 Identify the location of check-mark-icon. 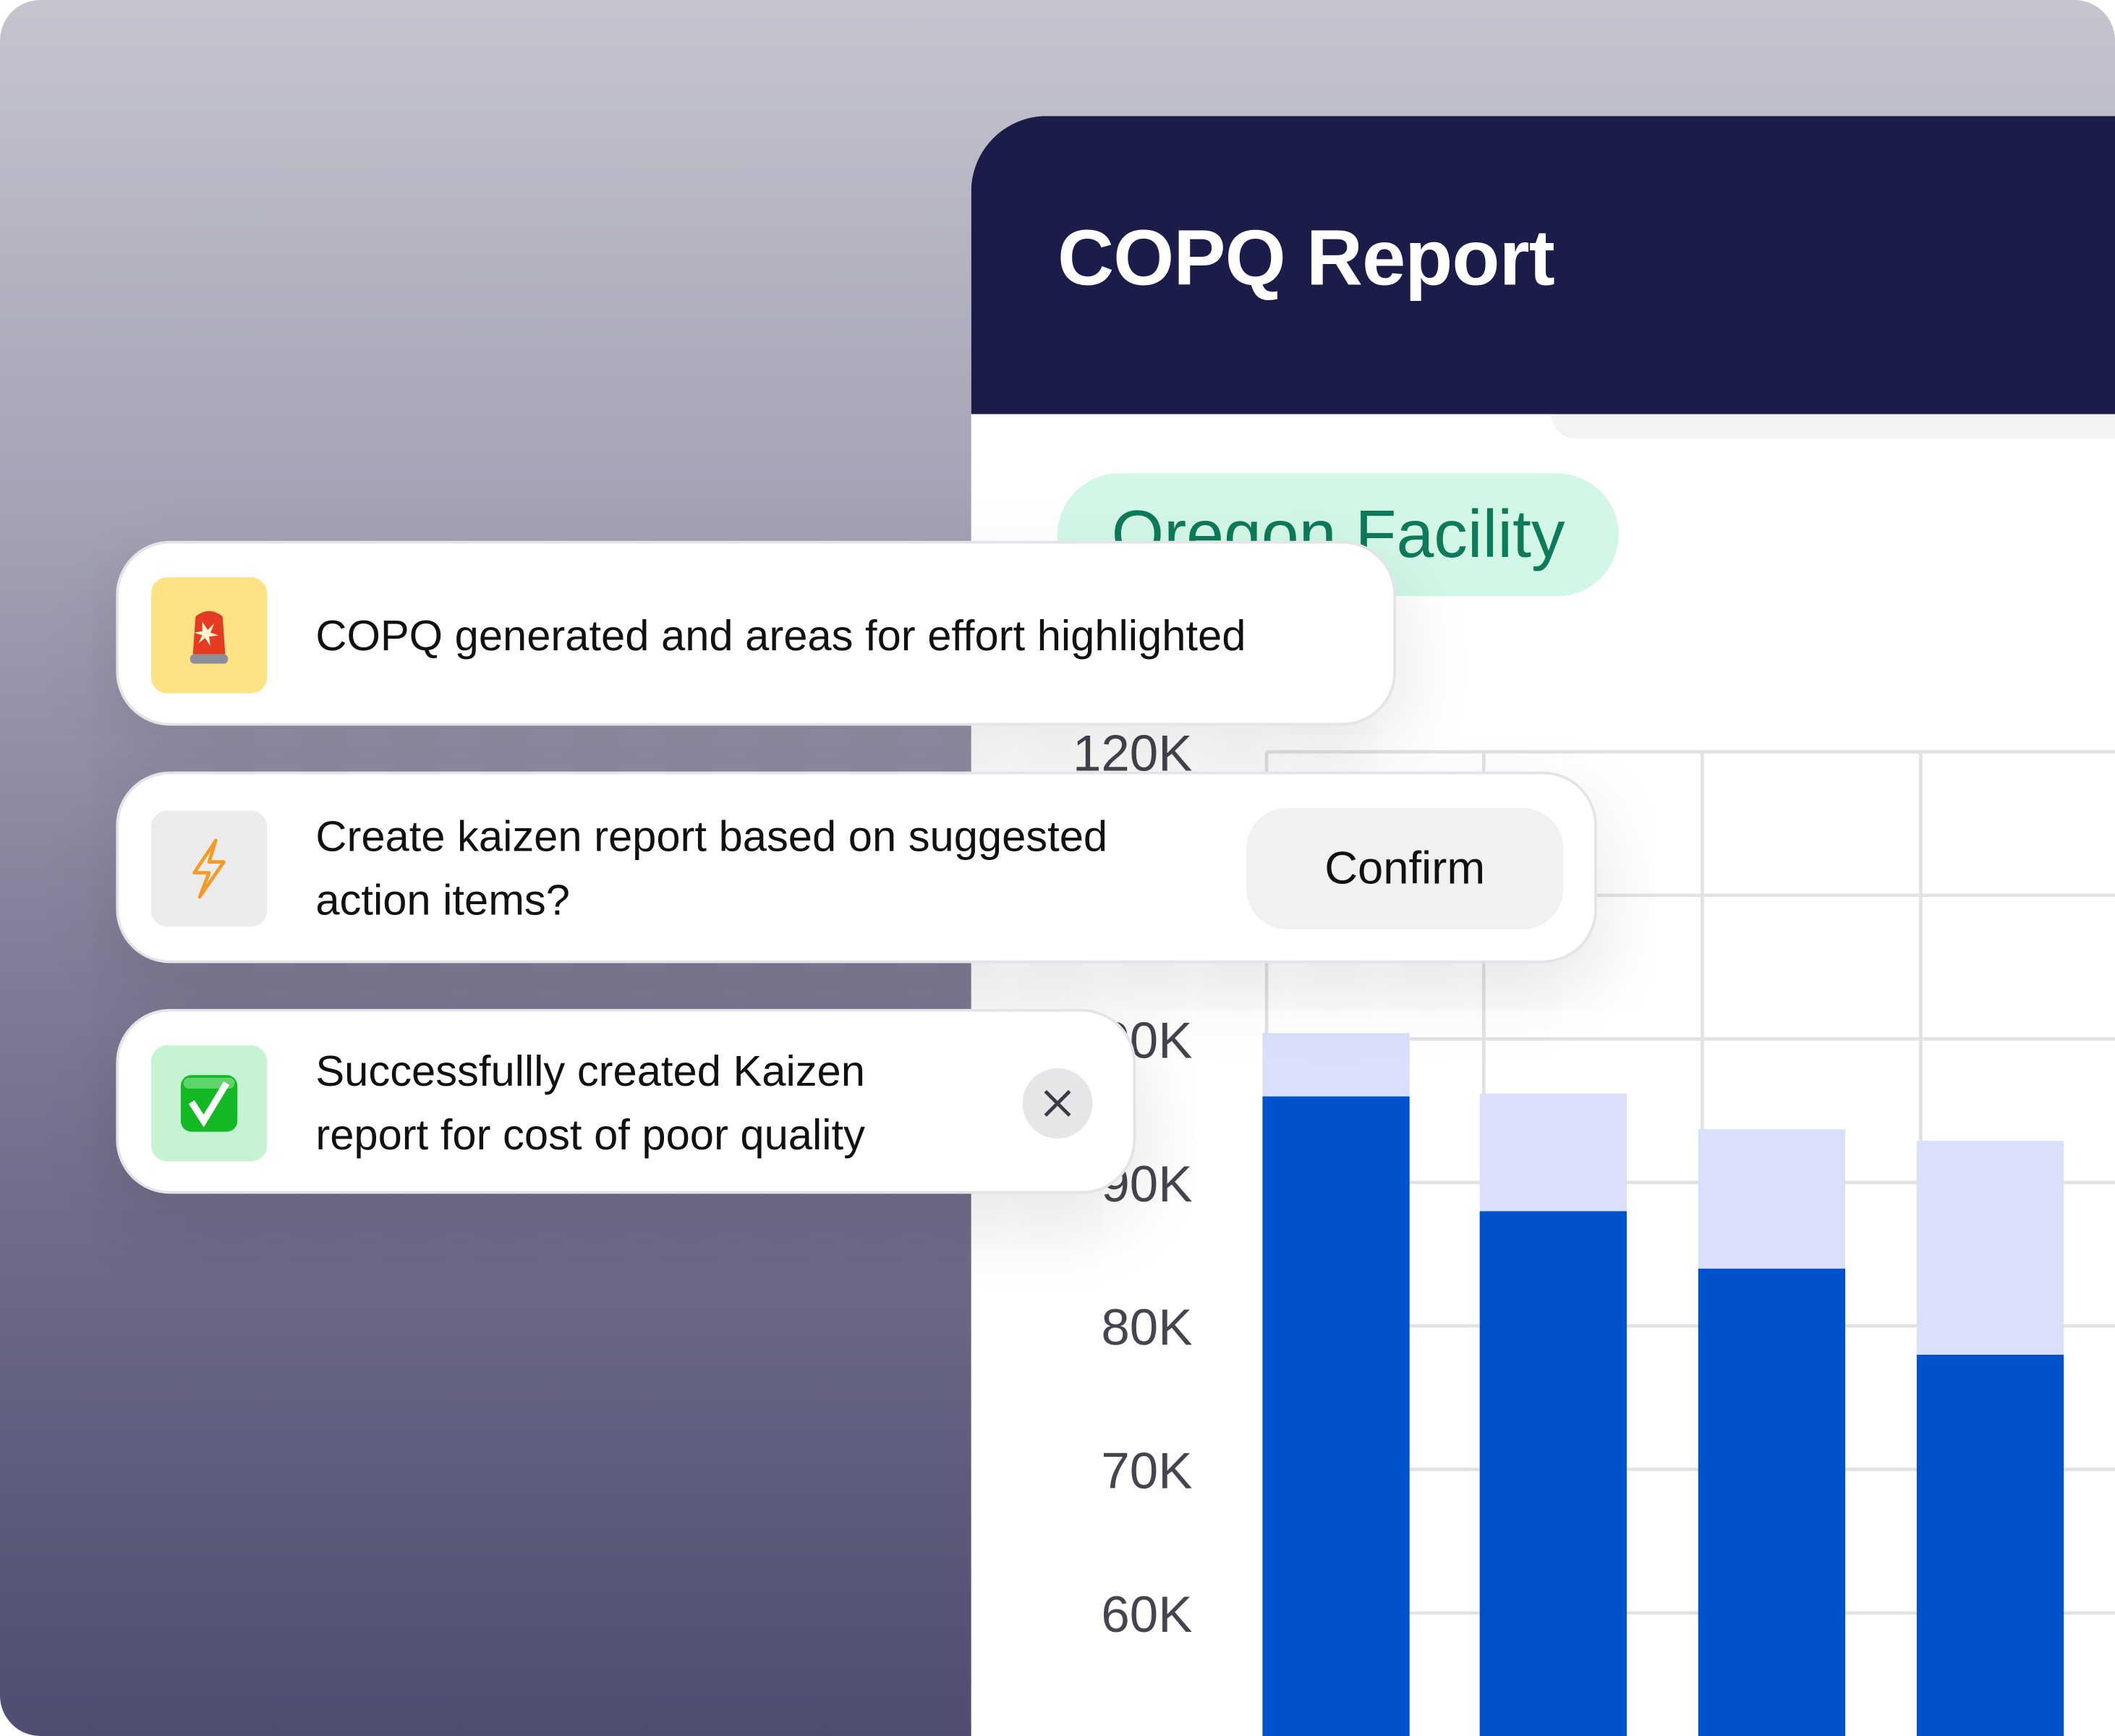
(209, 1103).